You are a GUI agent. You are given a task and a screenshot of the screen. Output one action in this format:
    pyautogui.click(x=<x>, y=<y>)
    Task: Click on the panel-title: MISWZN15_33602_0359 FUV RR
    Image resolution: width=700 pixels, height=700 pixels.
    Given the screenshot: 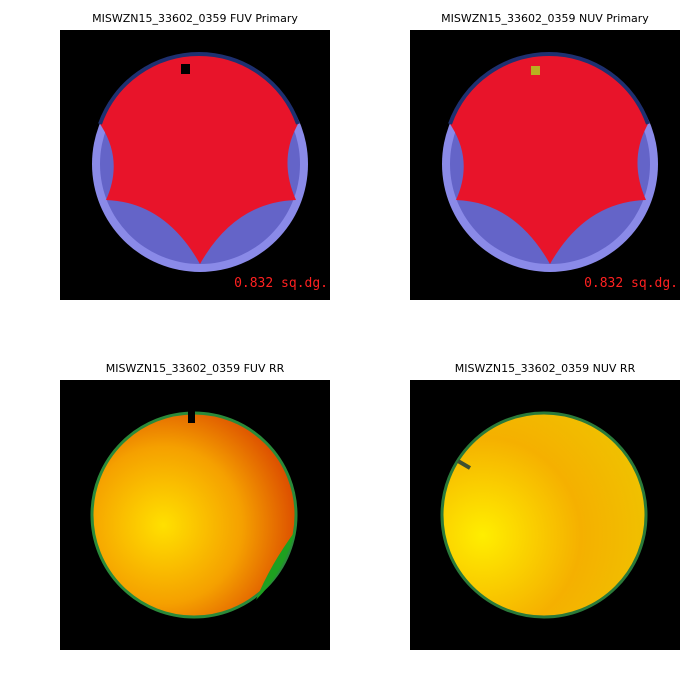 What is the action you would take?
    pyautogui.click(x=195, y=368)
    